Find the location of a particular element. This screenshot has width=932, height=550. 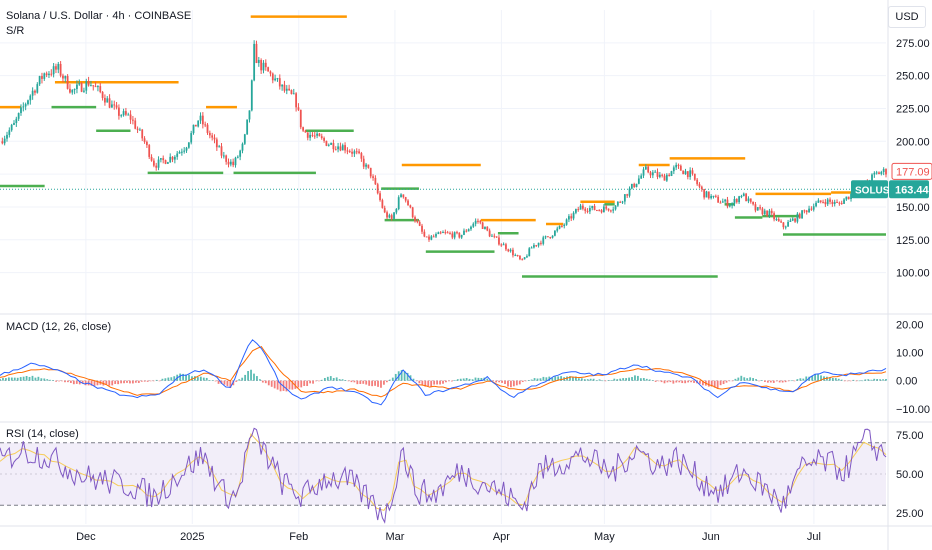

rsi-title: RSI (14, close) is located at coordinates (42, 434).